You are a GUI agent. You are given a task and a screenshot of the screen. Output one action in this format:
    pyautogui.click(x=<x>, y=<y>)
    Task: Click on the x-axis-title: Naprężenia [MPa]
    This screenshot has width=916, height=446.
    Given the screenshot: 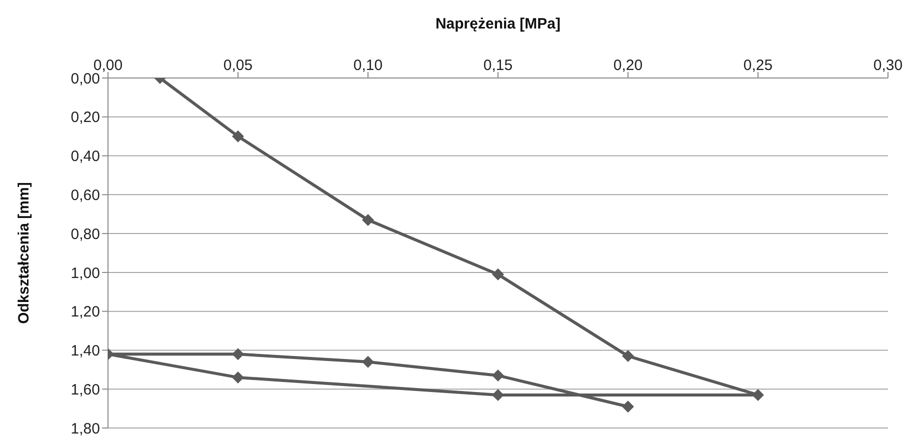 What is the action you would take?
    pyautogui.click(x=498, y=24)
    